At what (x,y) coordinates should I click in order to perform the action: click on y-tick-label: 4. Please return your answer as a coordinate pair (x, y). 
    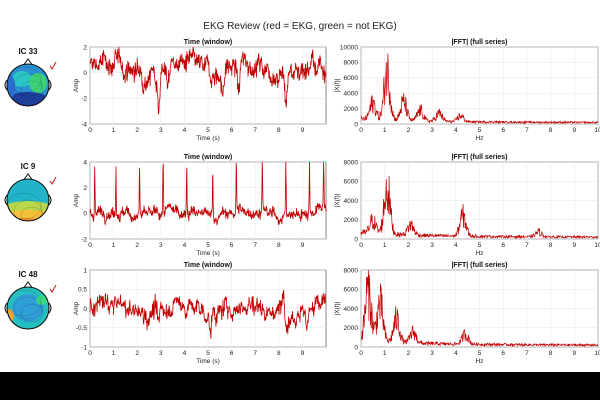
    Looking at the image, I should click on (85, 162).